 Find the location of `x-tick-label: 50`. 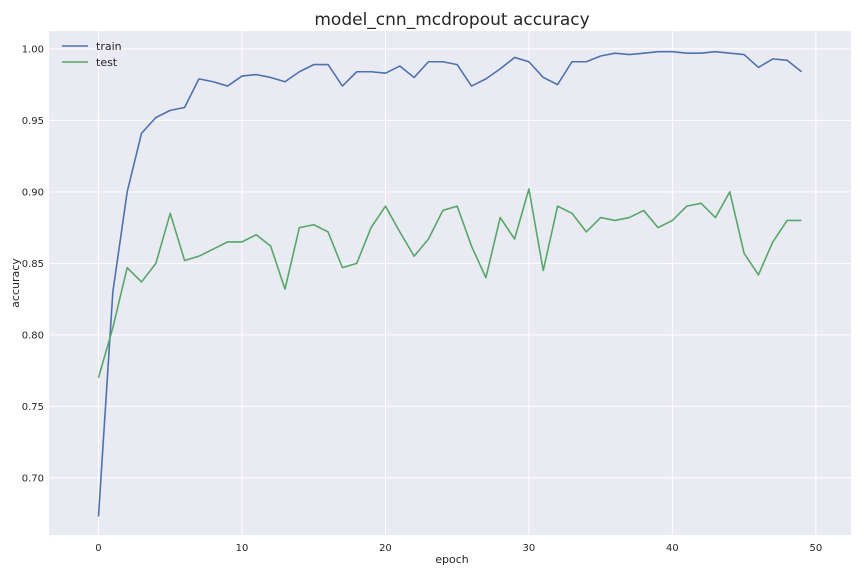

x-tick-label: 50 is located at coordinates (815, 548).